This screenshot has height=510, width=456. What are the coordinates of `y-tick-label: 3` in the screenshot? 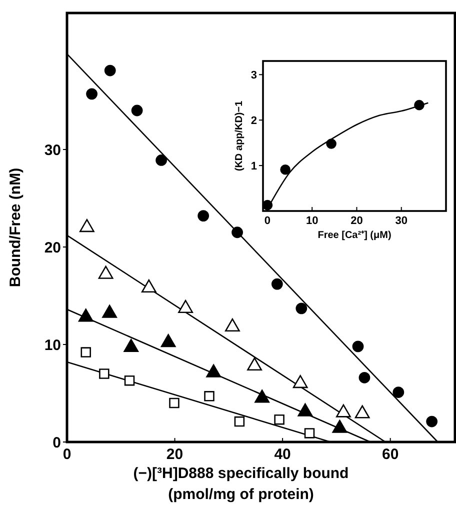 It's located at (253, 75).